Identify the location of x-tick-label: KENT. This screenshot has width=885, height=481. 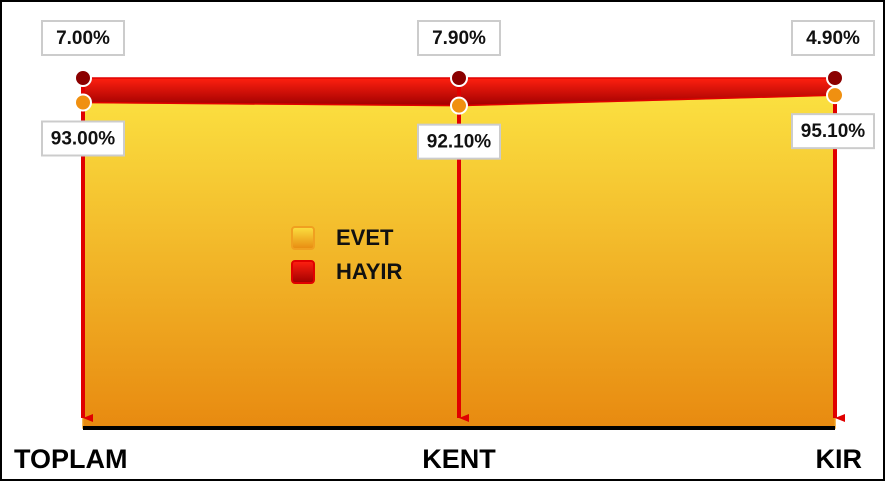
(459, 459).